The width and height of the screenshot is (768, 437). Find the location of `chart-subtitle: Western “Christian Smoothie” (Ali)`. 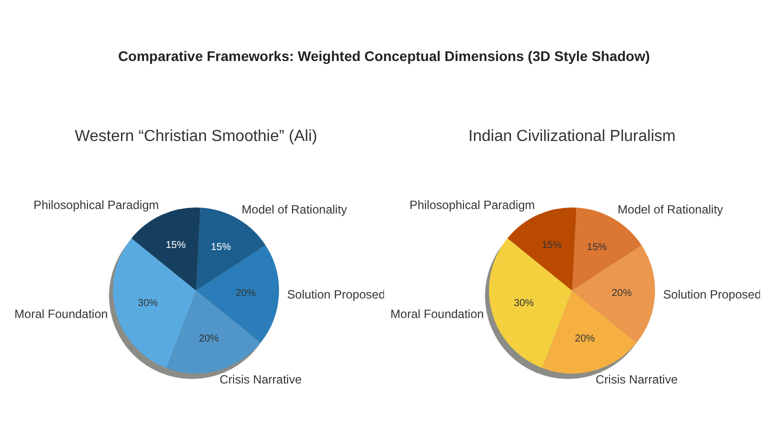

chart-subtitle: Western “Christian Smoothie” (Ali) is located at coordinates (196, 137).